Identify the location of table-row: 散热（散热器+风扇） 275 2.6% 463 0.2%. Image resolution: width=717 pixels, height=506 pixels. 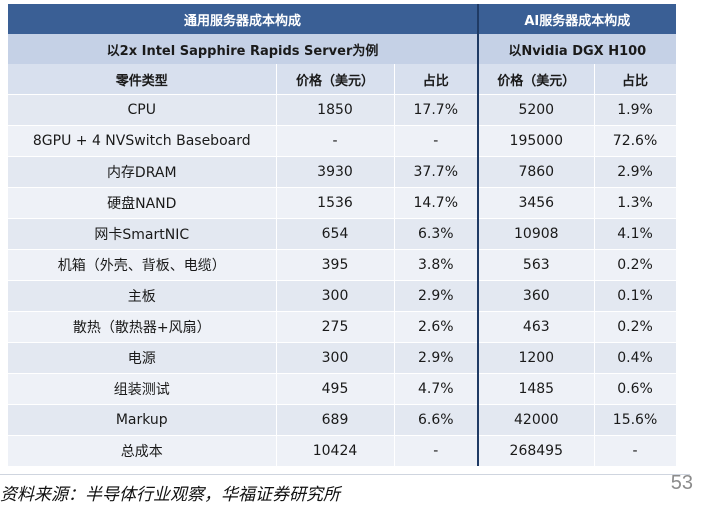
(342, 327).